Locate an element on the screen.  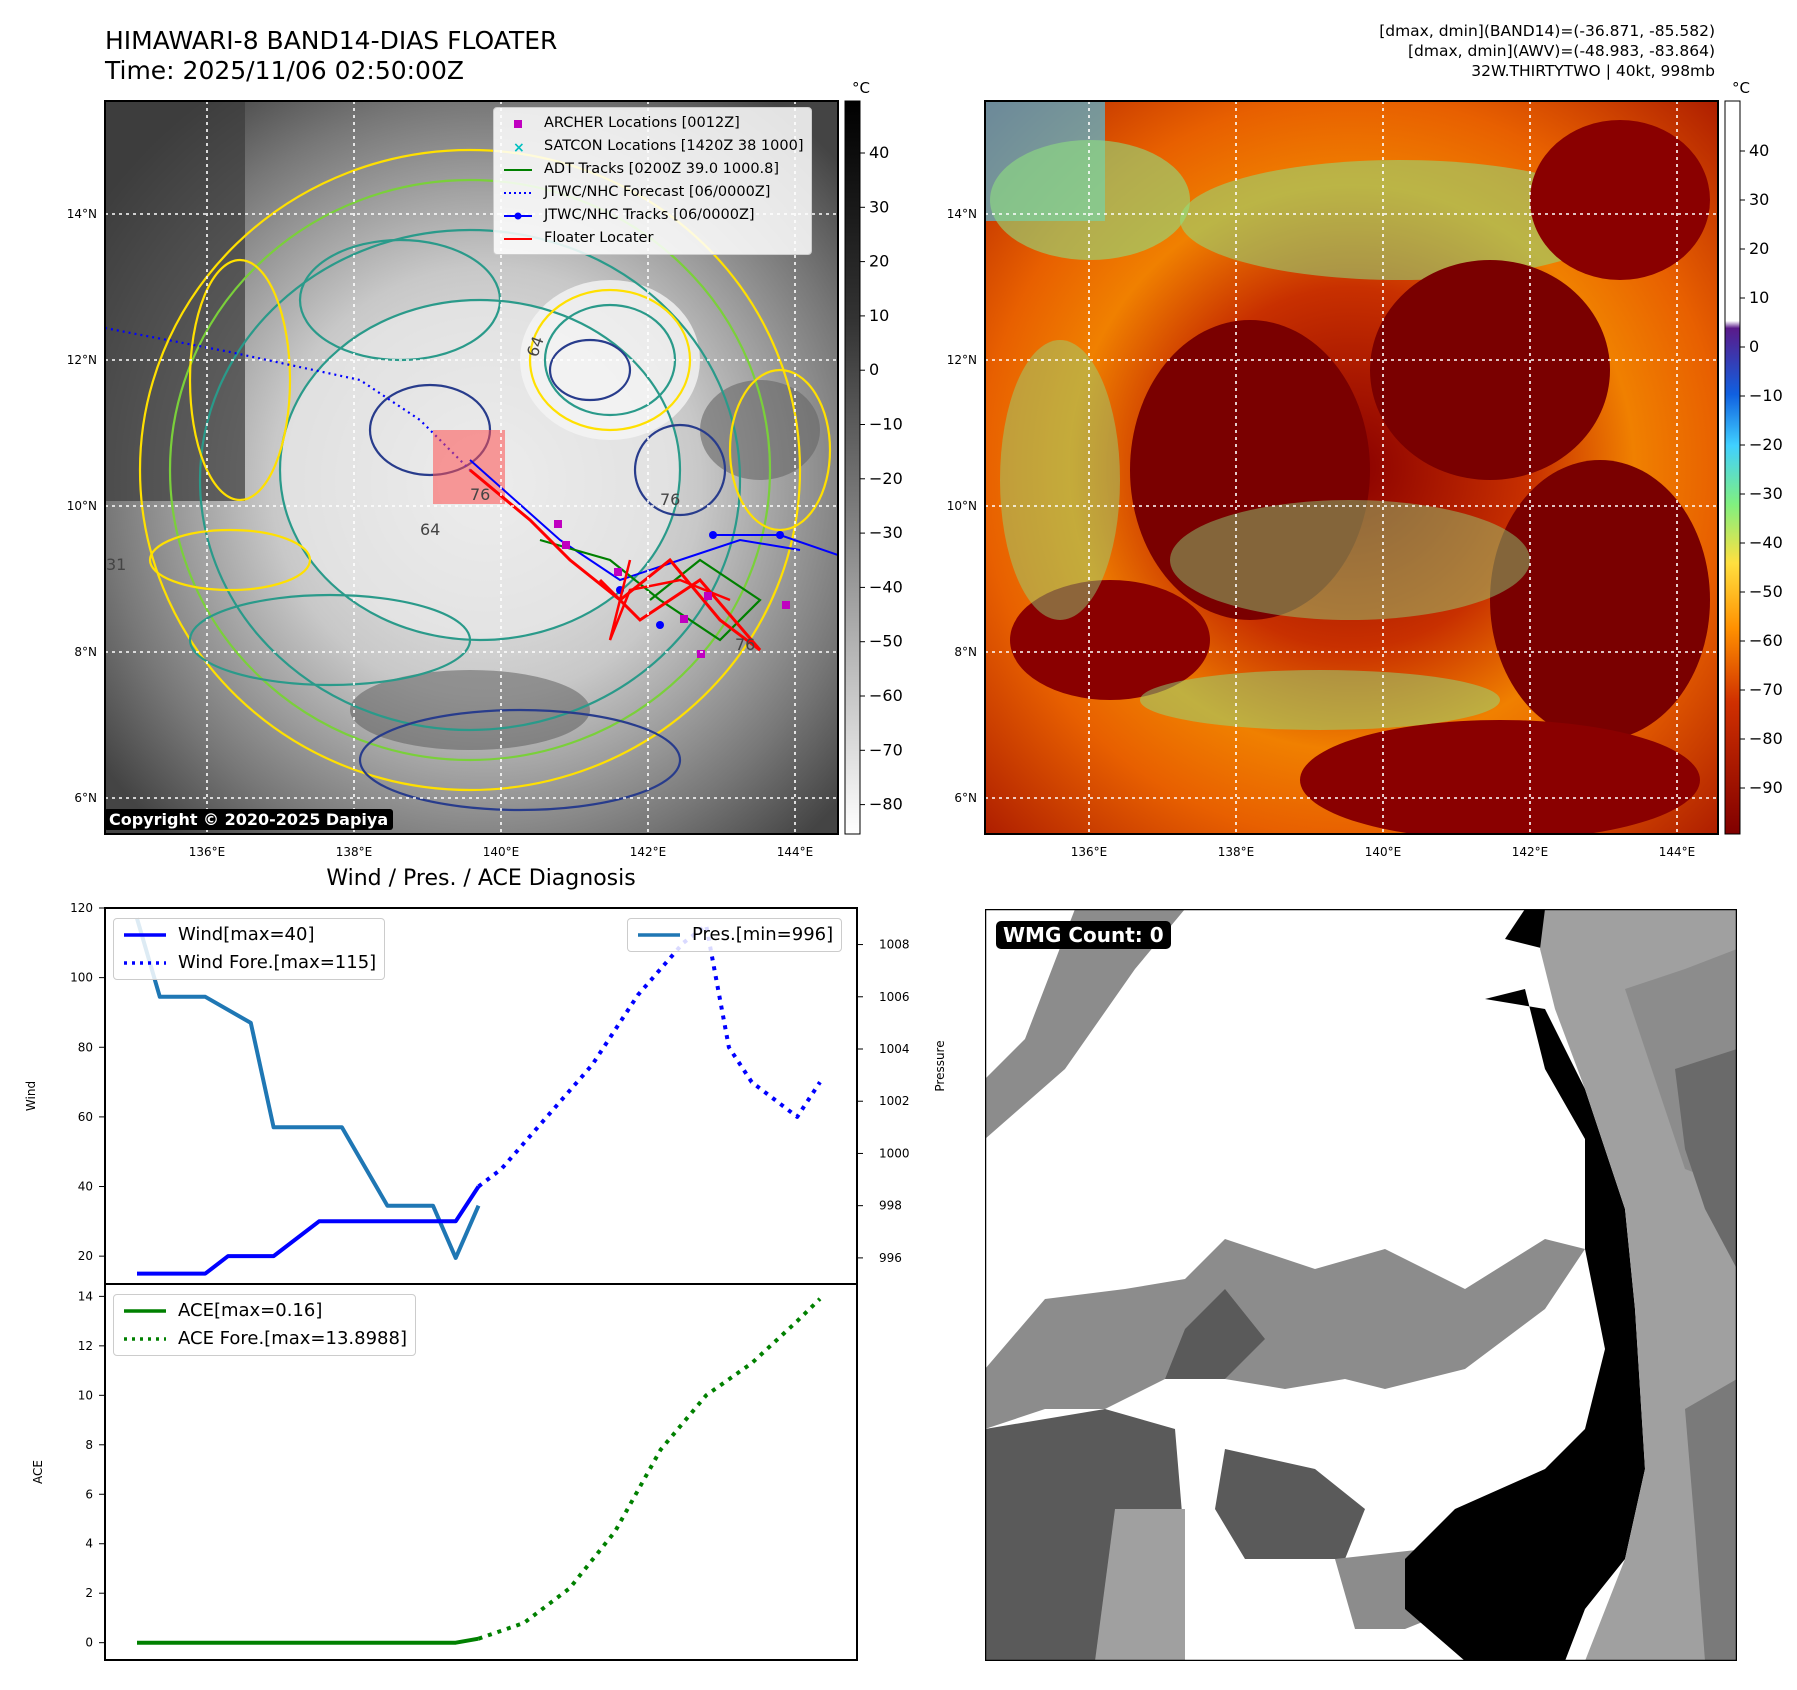
legend-item-ace: ACE[max=0.16] is located at coordinates (223, 1310).